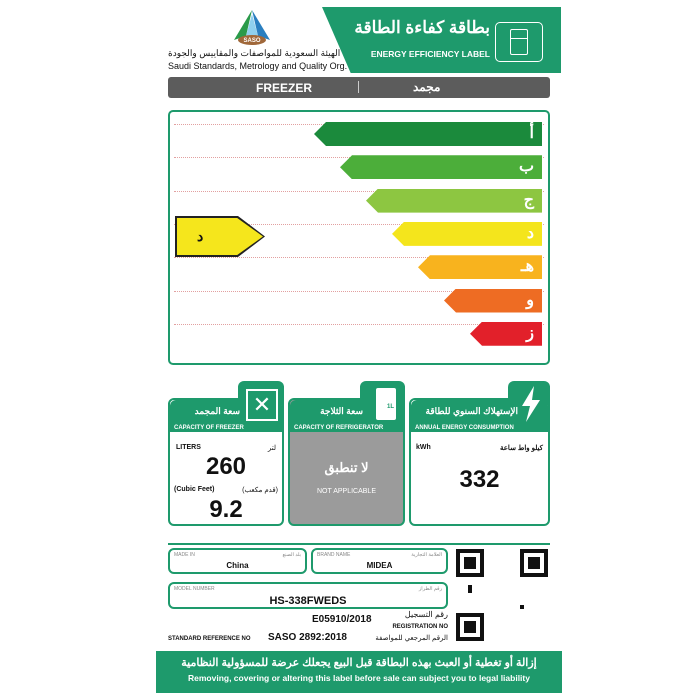  I want to click on cubic-feet-label-ar: (قدم مكعب), so click(260, 490).